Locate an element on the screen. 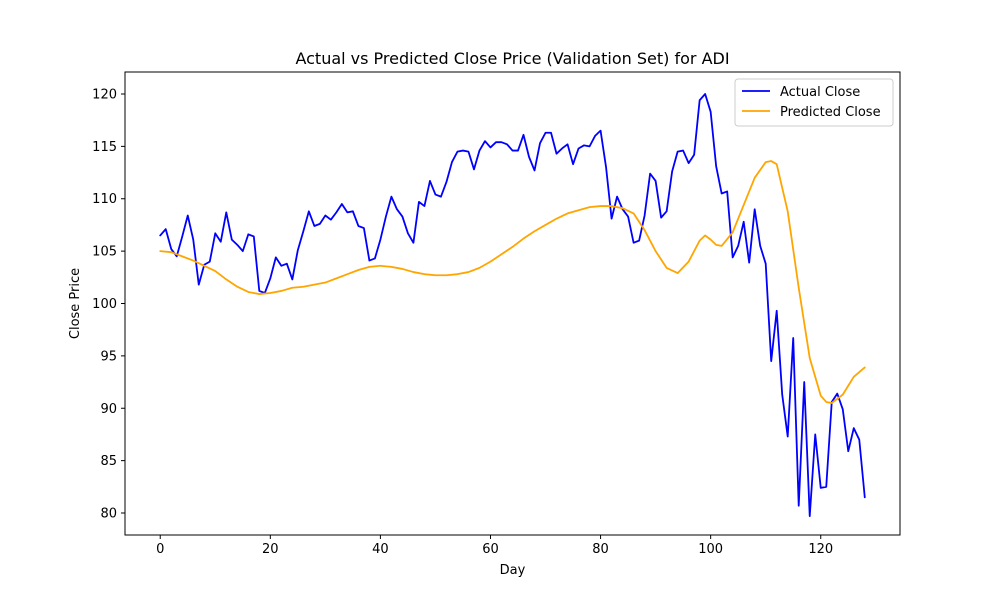  x-tick-label: 20 is located at coordinates (270, 549).